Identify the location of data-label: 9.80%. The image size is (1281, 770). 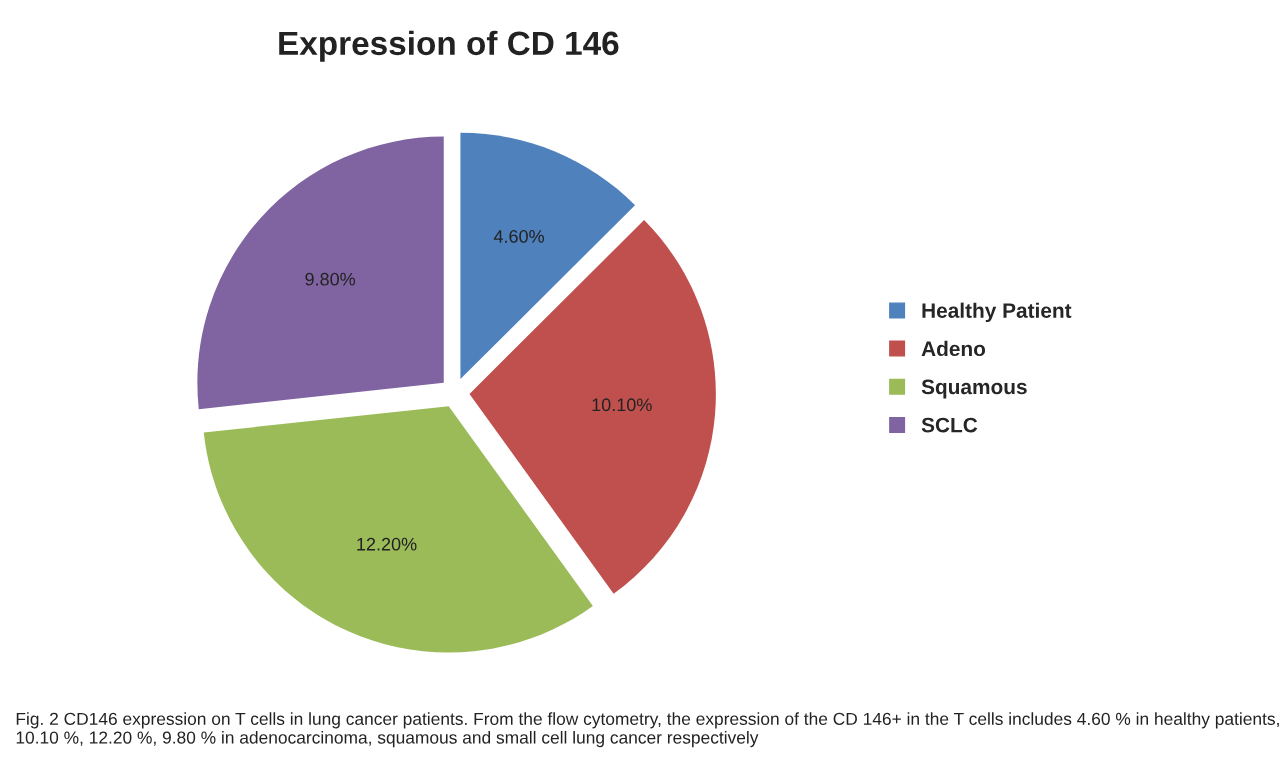
(330, 279).